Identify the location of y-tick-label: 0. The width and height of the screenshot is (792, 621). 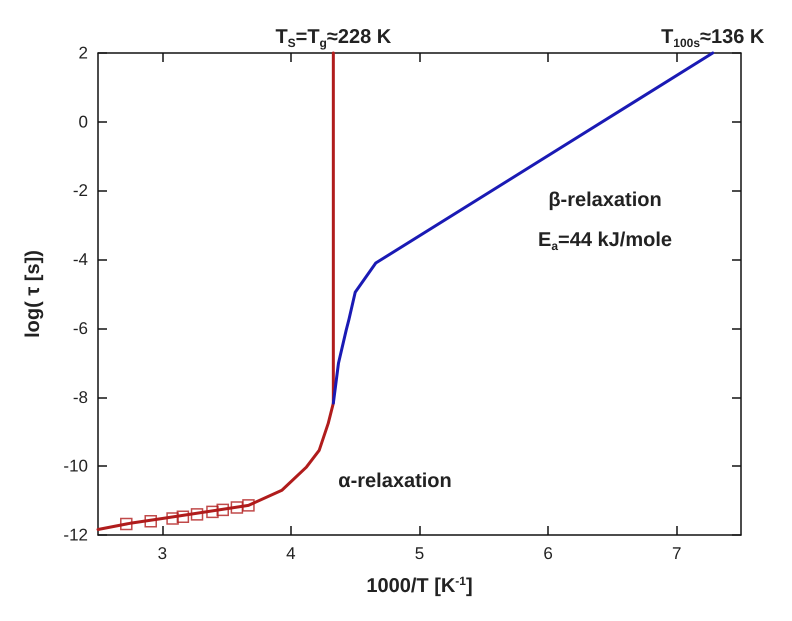
(83, 122).